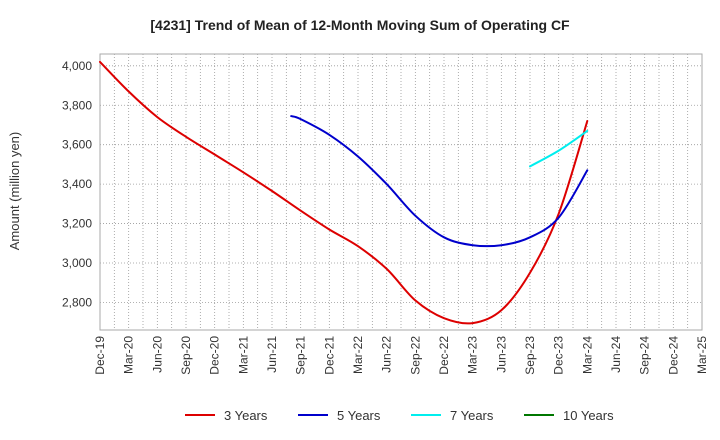 The height and width of the screenshot is (440, 720). What do you see at coordinates (246, 415) in the screenshot?
I see `legend-label: 3 Years` at bounding box center [246, 415].